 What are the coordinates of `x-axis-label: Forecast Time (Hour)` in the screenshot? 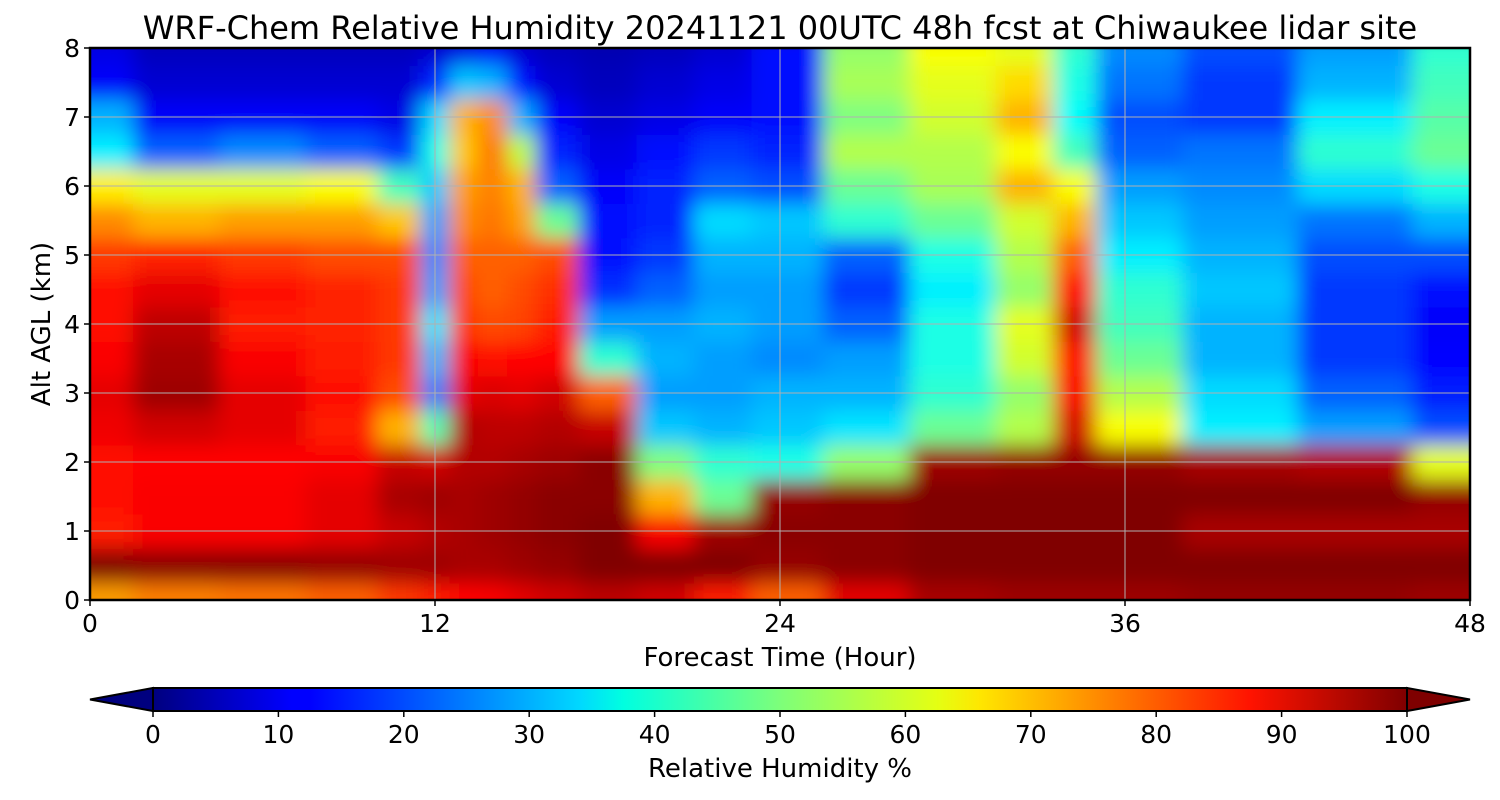 It's located at (779, 658).